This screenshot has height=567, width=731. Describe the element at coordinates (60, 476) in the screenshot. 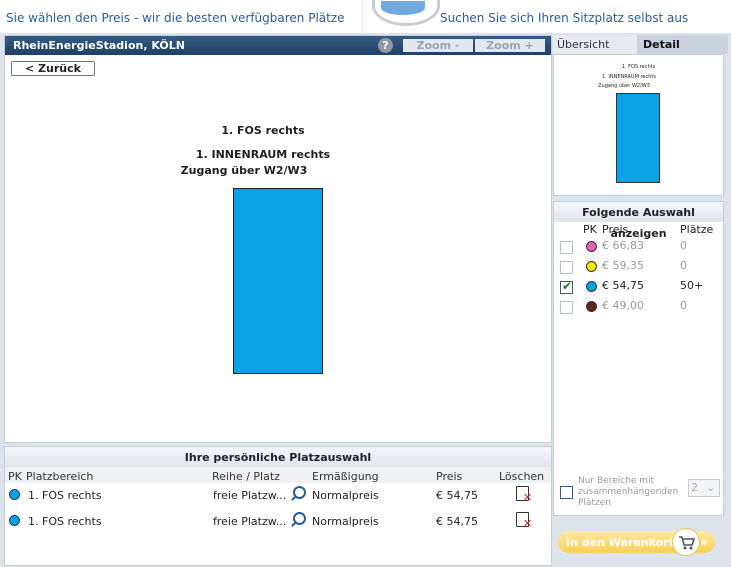

I see `col-area: Platzbereich` at that location.